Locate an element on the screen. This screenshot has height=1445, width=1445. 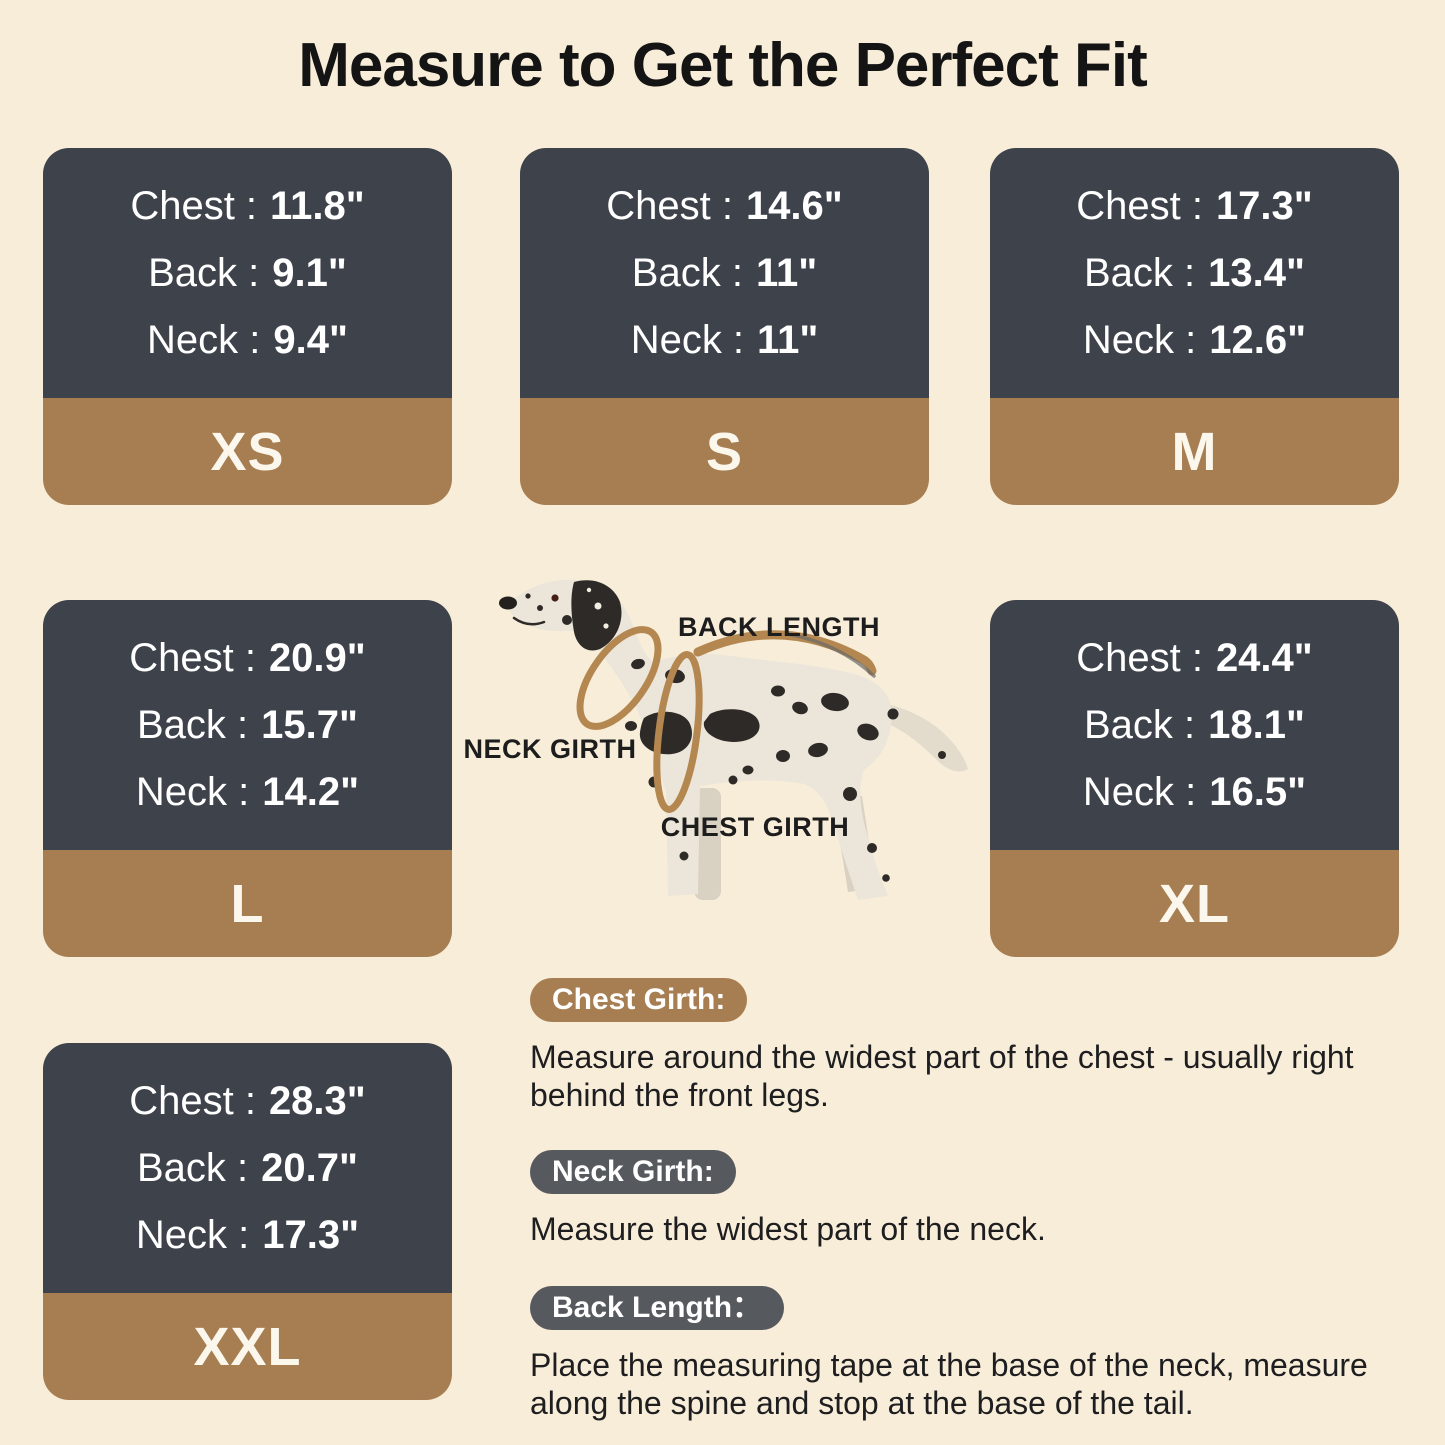
measurement-value: 14.6" is located at coordinates (794, 206).